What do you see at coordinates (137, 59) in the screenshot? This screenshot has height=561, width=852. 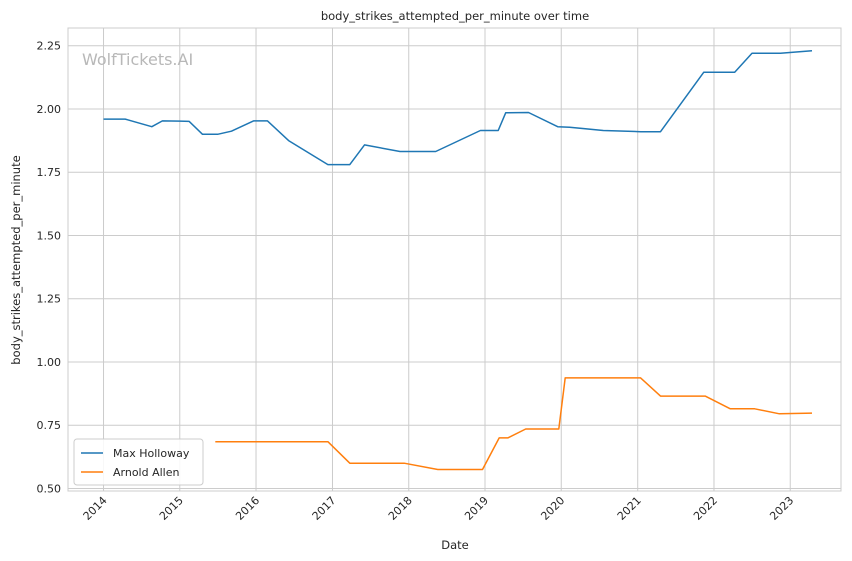 I see `watermark: WolfTickets.AI` at bounding box center [137, 59].